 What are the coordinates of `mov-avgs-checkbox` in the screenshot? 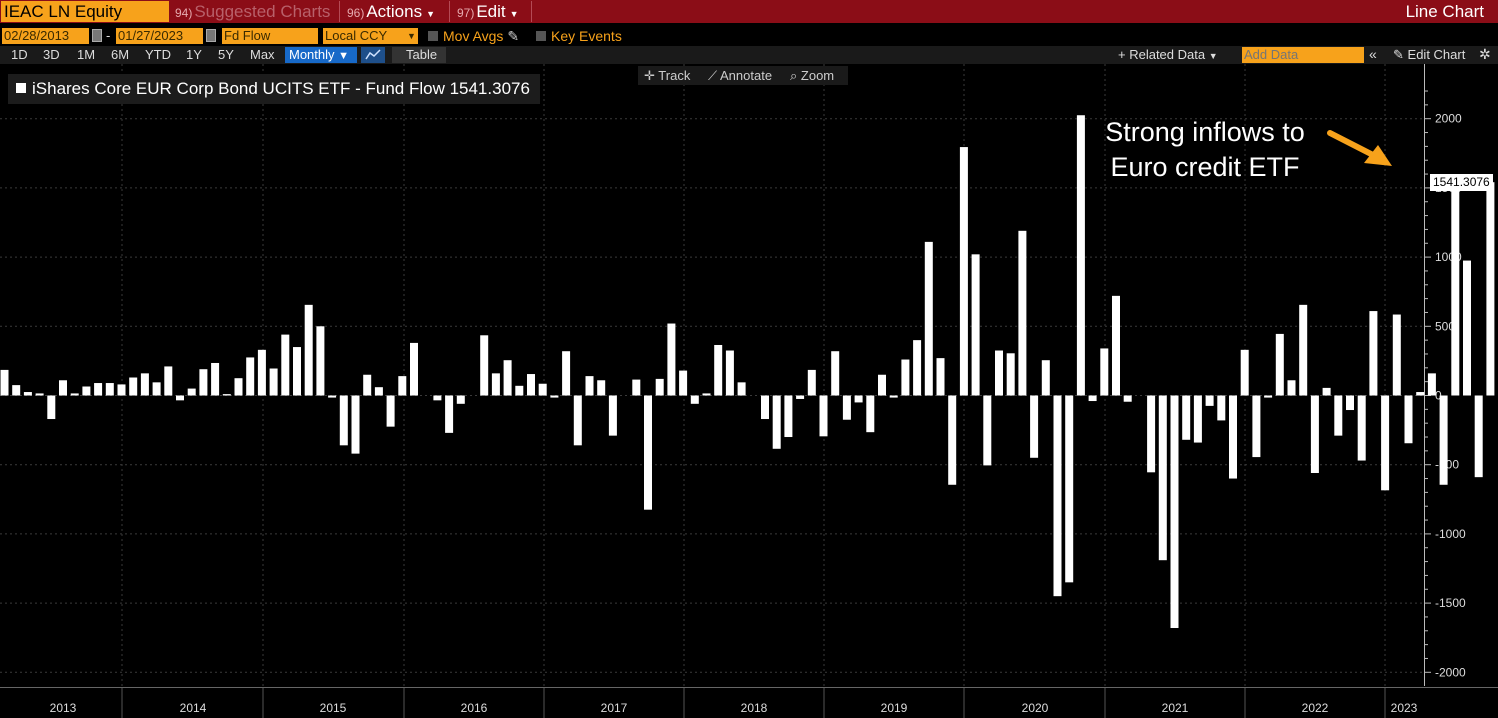 It's located at (433, 36).